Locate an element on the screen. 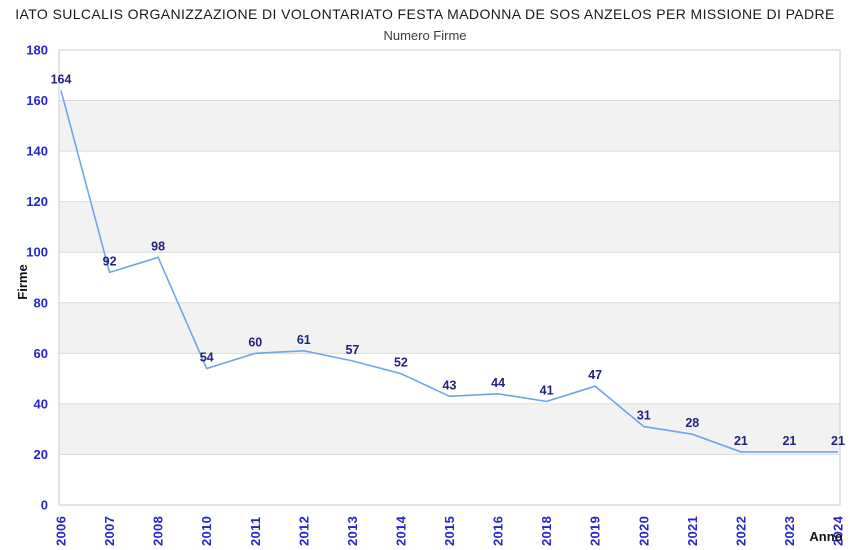 The width and height of the screenshot is (850, 550). data-label: 92 is located at coordinates (110, 261).